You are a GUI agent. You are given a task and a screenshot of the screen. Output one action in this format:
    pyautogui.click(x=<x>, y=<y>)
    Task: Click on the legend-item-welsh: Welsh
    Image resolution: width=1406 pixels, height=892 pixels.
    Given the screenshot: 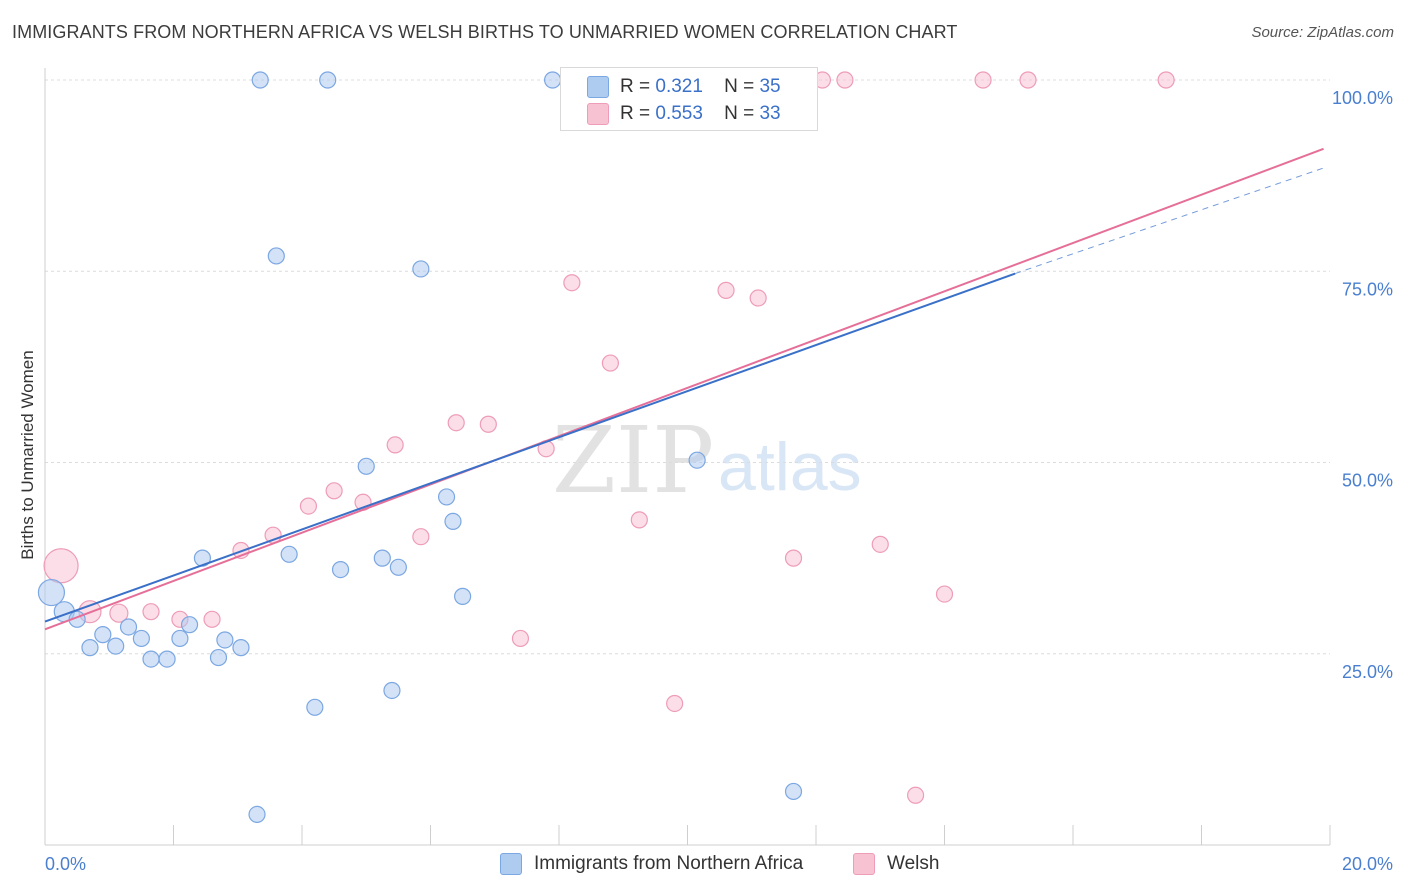 What is the action you would take?
    pyautogui.click(x=896, y=864)
    